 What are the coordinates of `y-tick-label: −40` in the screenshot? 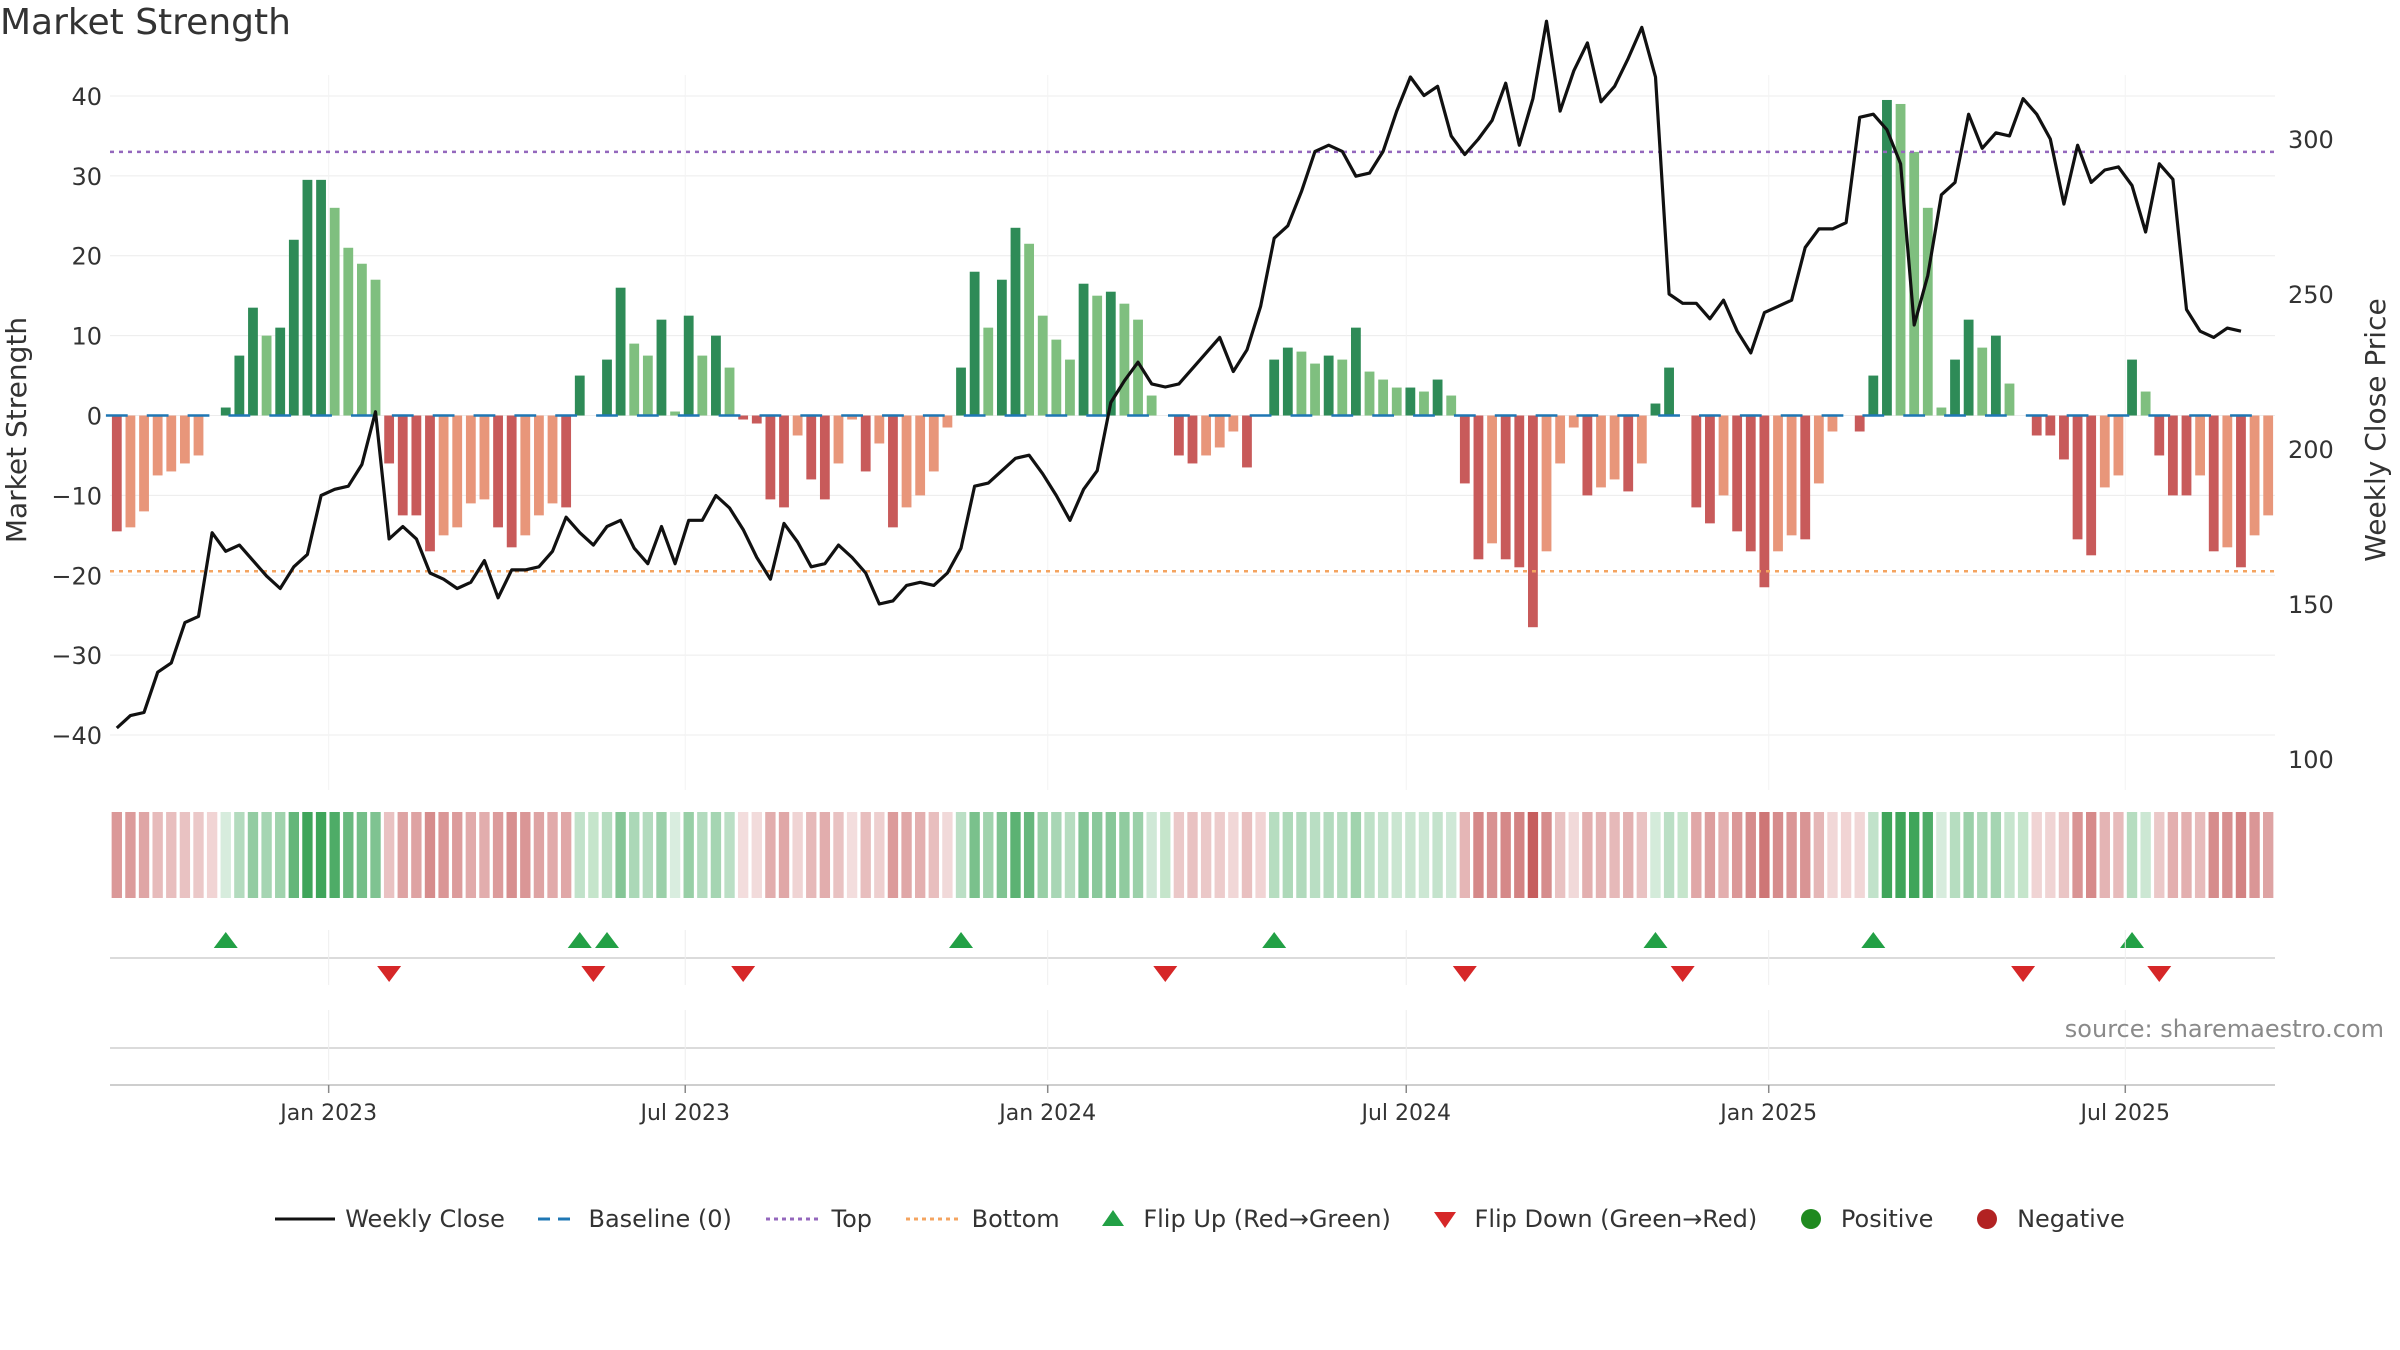 It's located at (76, 736).